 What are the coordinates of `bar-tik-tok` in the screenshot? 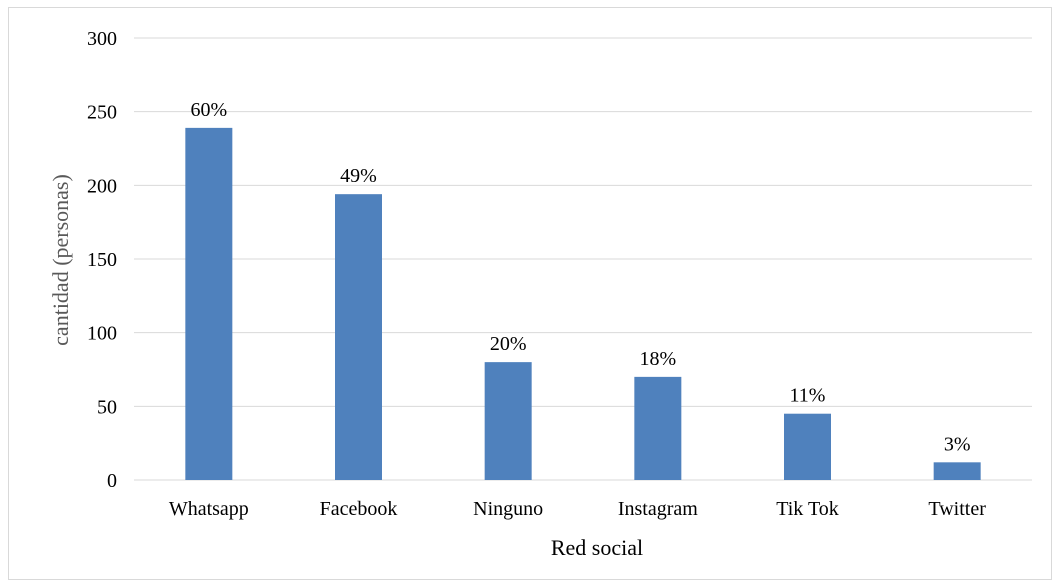 It's located at (807, 446).